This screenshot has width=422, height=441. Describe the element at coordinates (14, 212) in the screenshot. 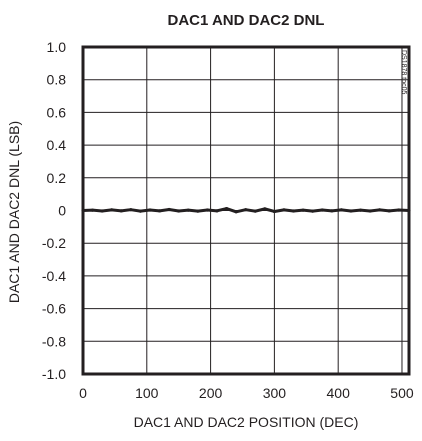

I see `y-axis-label: DAC1 AND DAC2 DNL (LSB)` at that location.